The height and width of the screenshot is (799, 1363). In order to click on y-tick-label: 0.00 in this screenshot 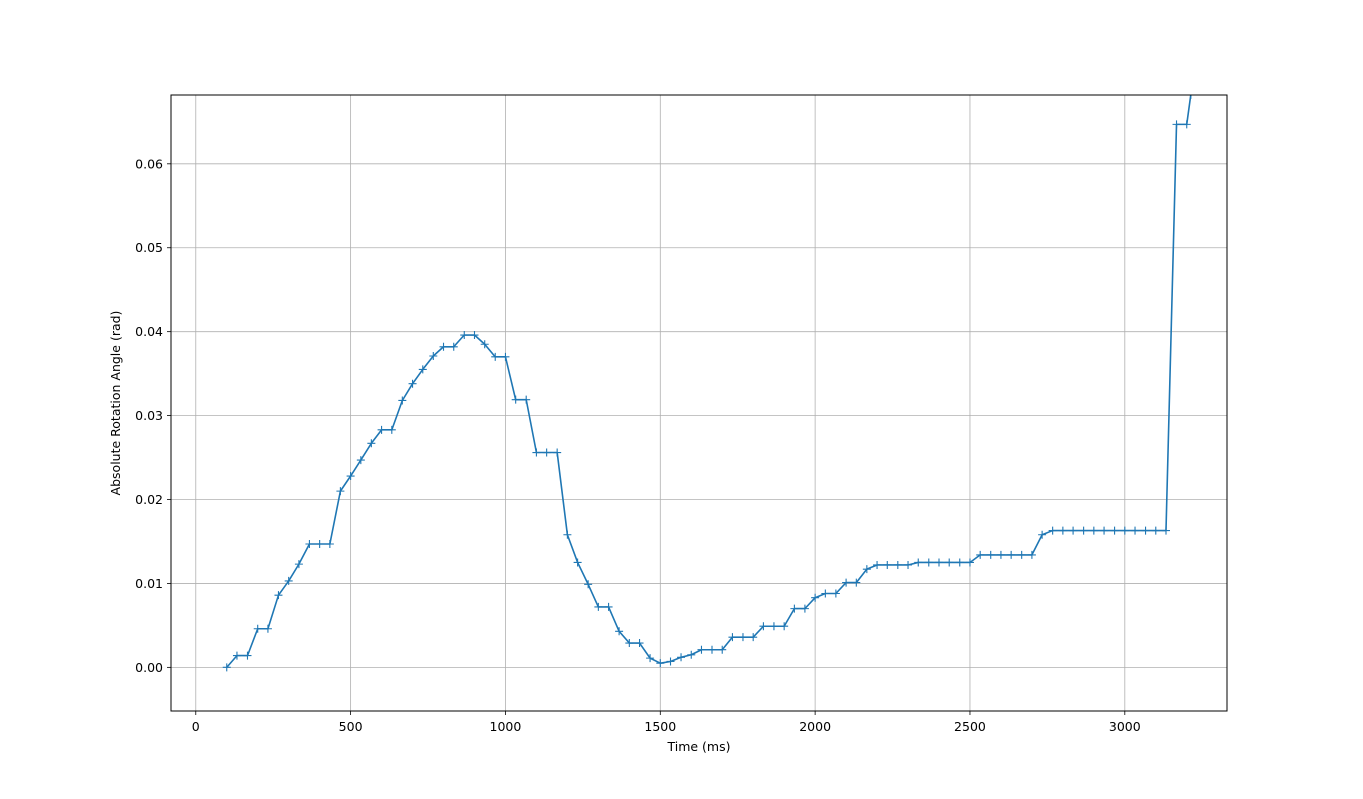, I will do `click(149, 667)`.